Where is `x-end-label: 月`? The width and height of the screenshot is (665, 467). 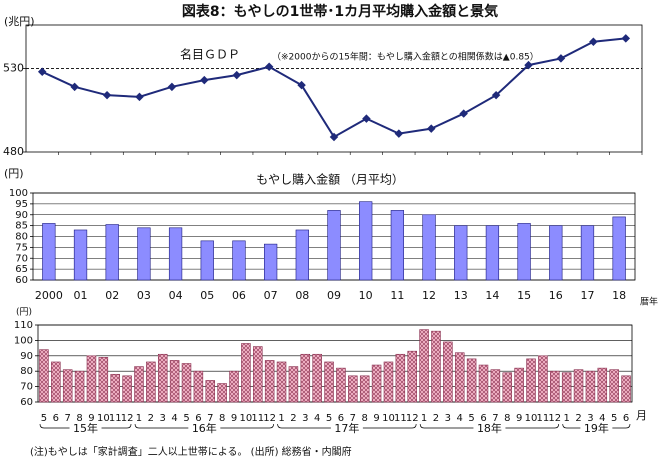
x-end-label: 月 is located at coordinates (641, 415).